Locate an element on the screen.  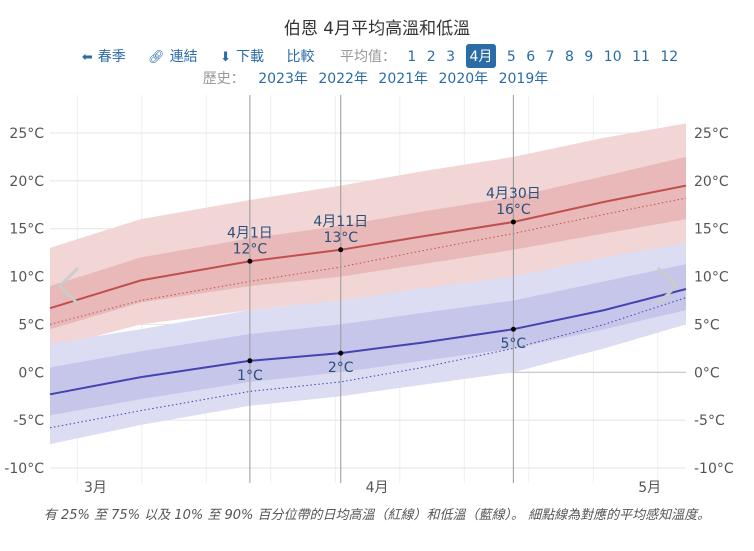
link-label: 連結 is located at coordinates (183, 57).